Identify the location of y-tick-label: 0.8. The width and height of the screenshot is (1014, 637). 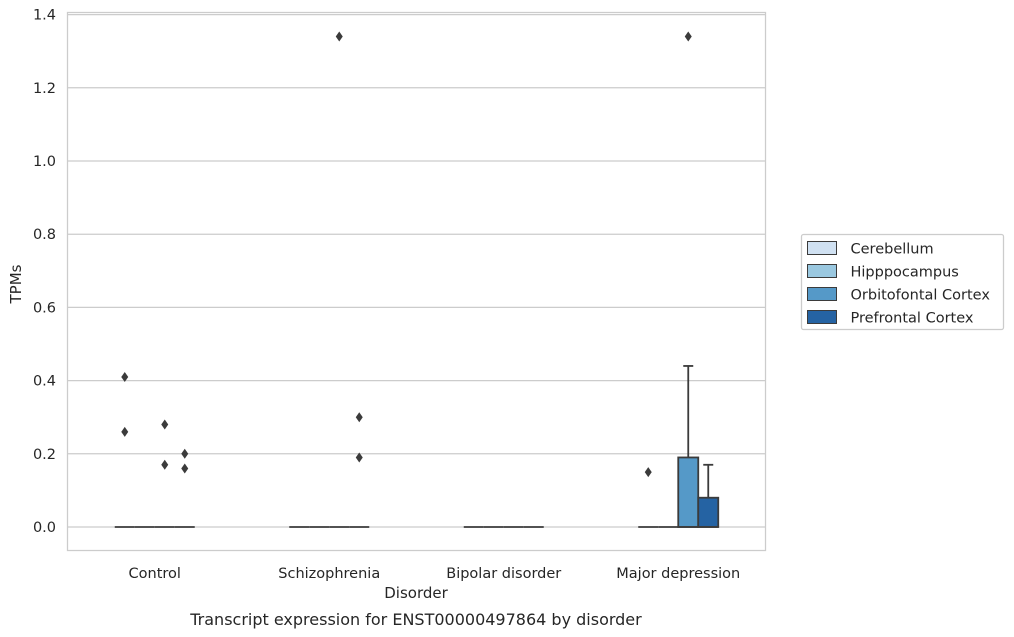
(44, 235).